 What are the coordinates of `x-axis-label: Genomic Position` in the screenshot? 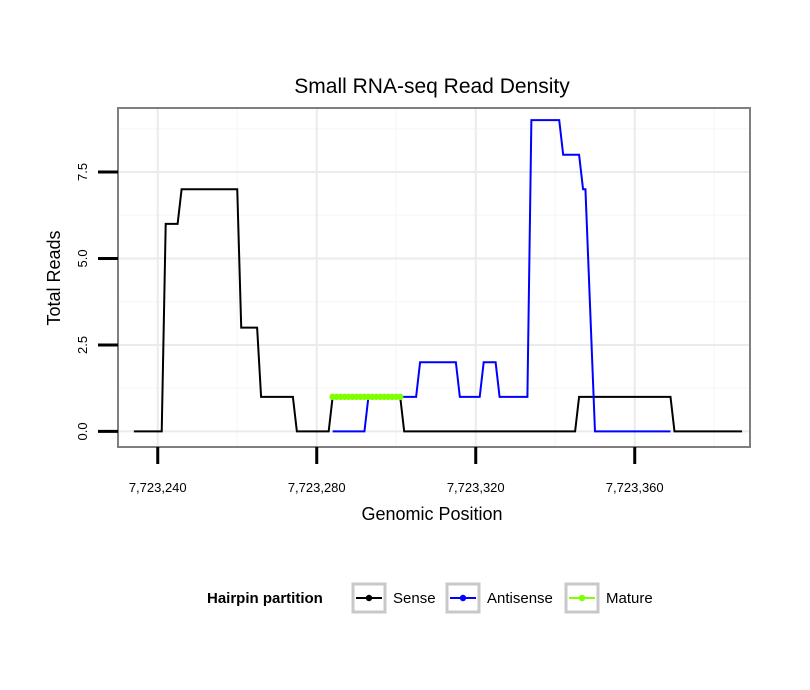 It's located at (431, 514).